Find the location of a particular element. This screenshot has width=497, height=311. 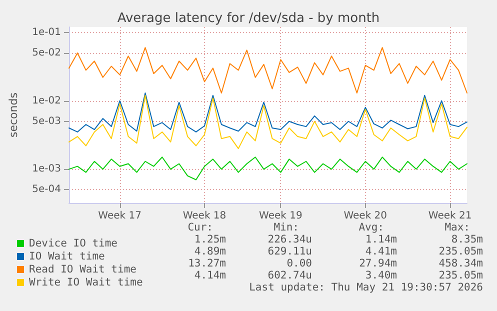

text: 629.11u is located at coordinates (290, 252).